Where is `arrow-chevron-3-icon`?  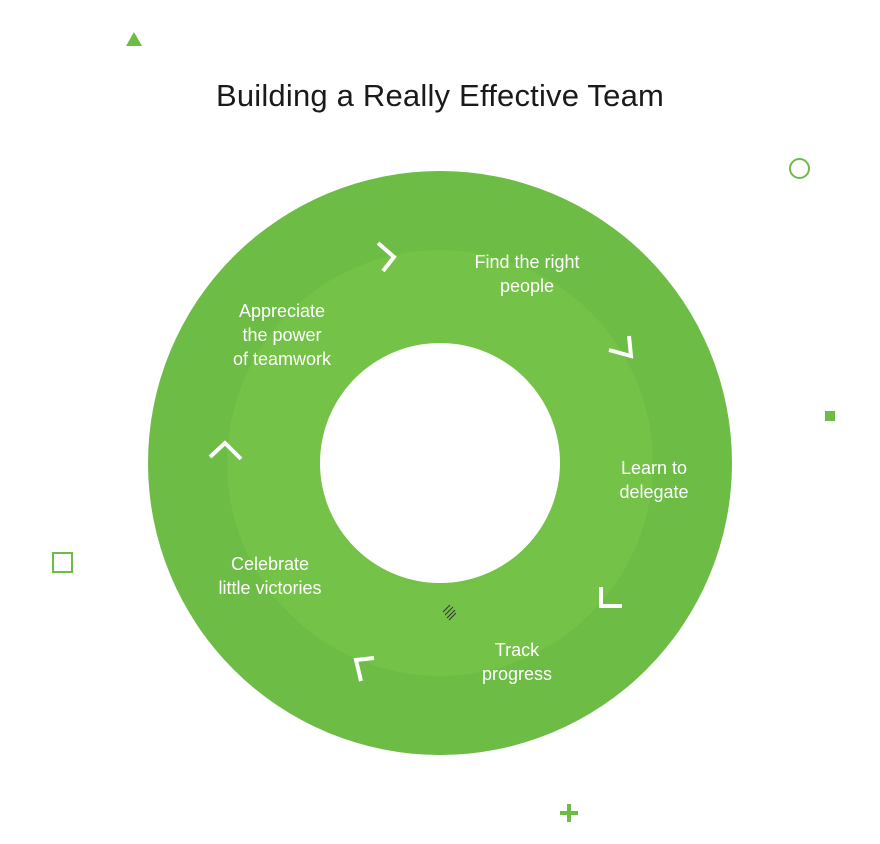
arrow-chevron-3-icon is located at coordinates (610, 597).